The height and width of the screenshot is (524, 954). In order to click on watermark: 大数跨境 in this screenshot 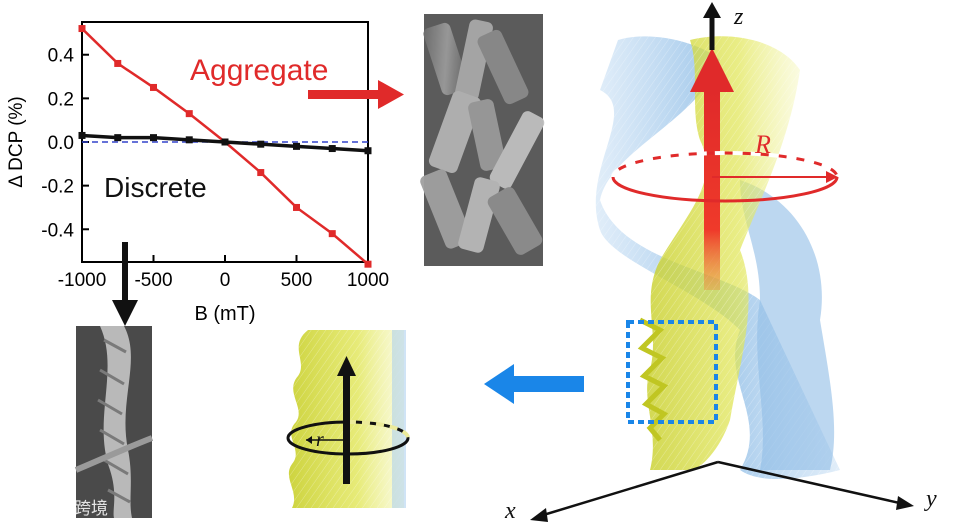, I will do `click(74, 508)`.